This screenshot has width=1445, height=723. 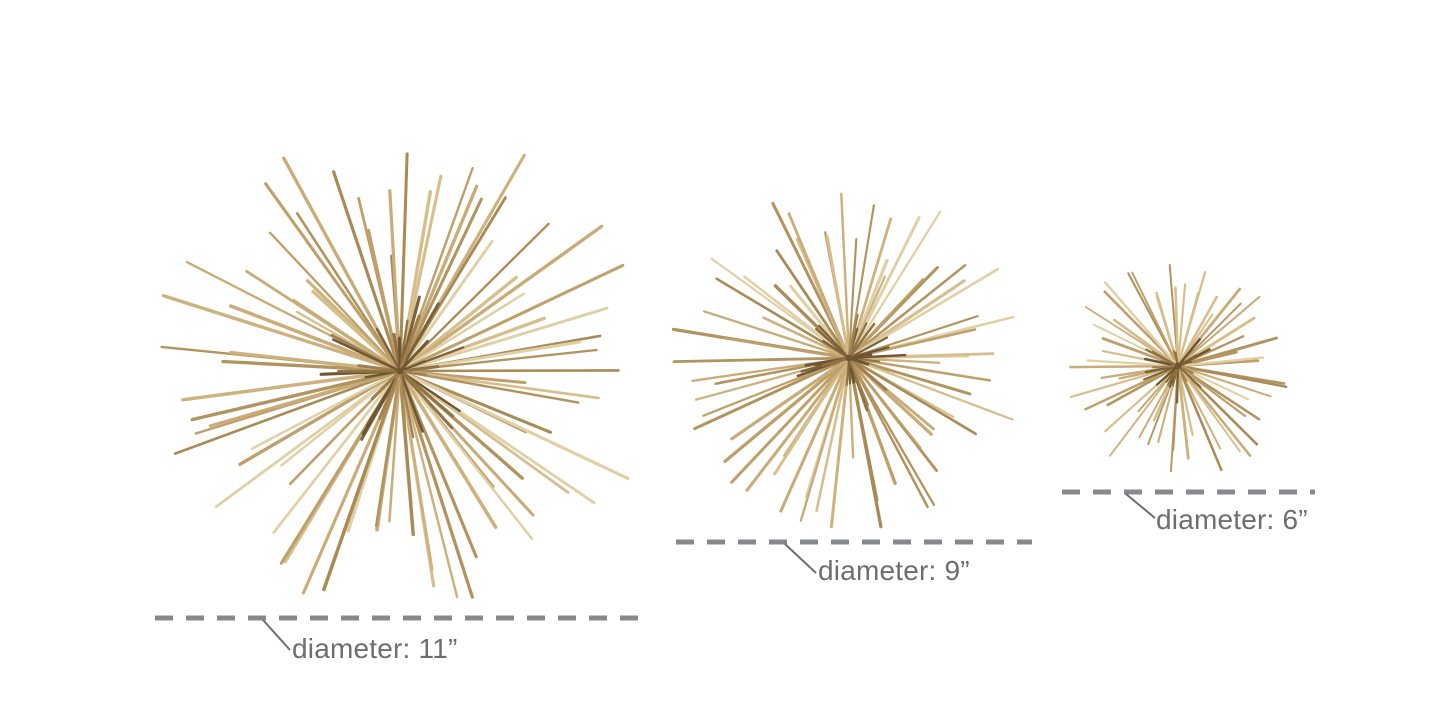 What do you see at coordinates (400, 371) in the screenshot?
I see `starburst-center-knot` at bounding box center [400, 371].